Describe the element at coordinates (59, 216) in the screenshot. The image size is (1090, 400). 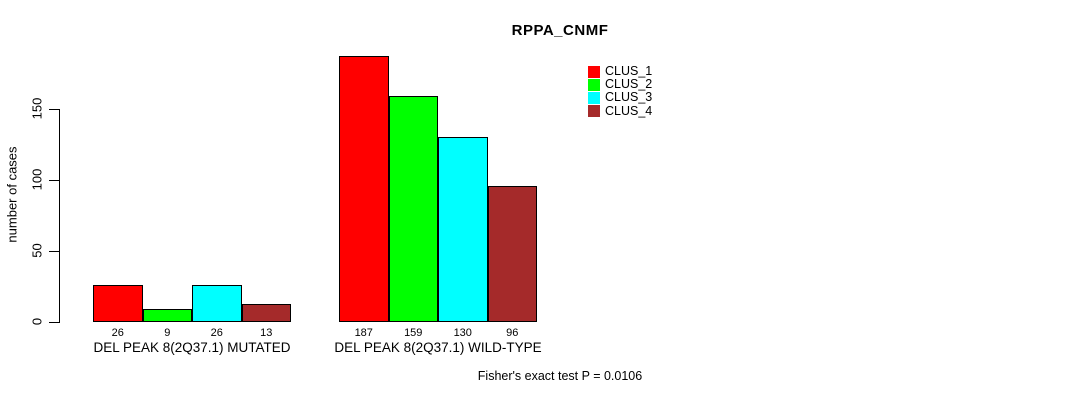
I see `y-axis` at that location.